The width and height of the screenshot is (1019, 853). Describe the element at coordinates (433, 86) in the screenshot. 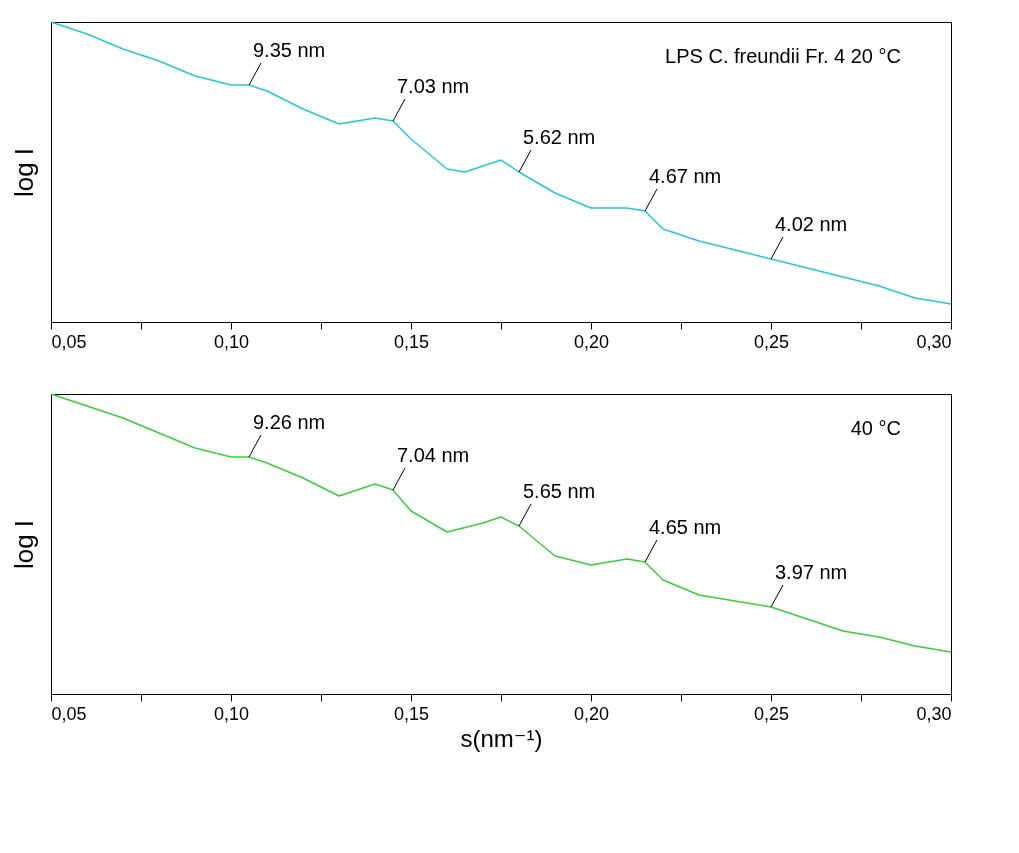

I see `annotation: 7.03 nm` at that location.